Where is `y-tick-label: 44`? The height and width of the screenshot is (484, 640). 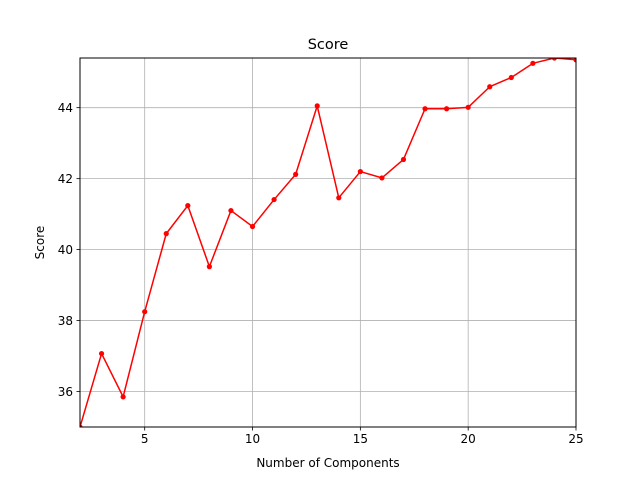 y-tick-label: 44 is located at coordinates (65, 108).